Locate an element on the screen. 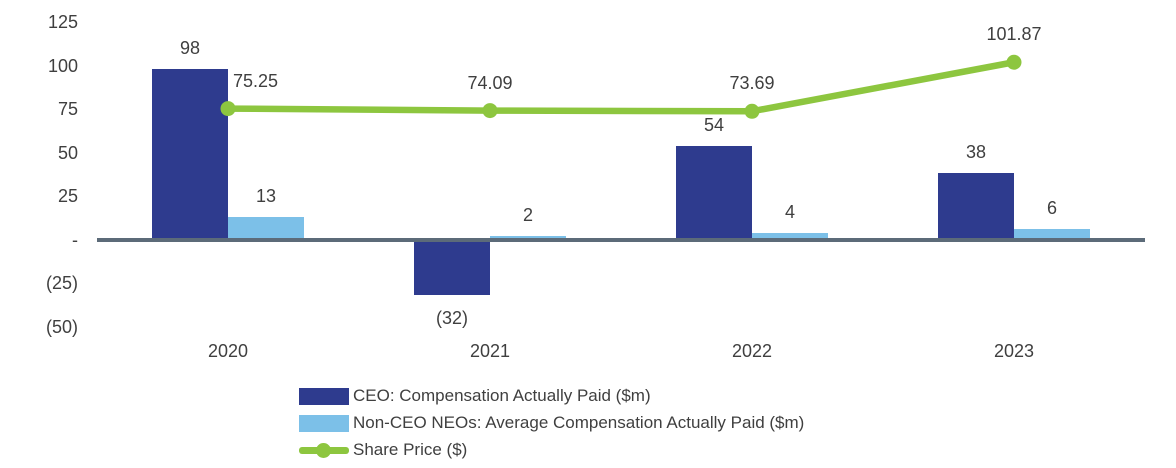 The height and width of the screenshot is (468, 1176). share-price-value-label: 74.09 is located at coordinates (490, 82).